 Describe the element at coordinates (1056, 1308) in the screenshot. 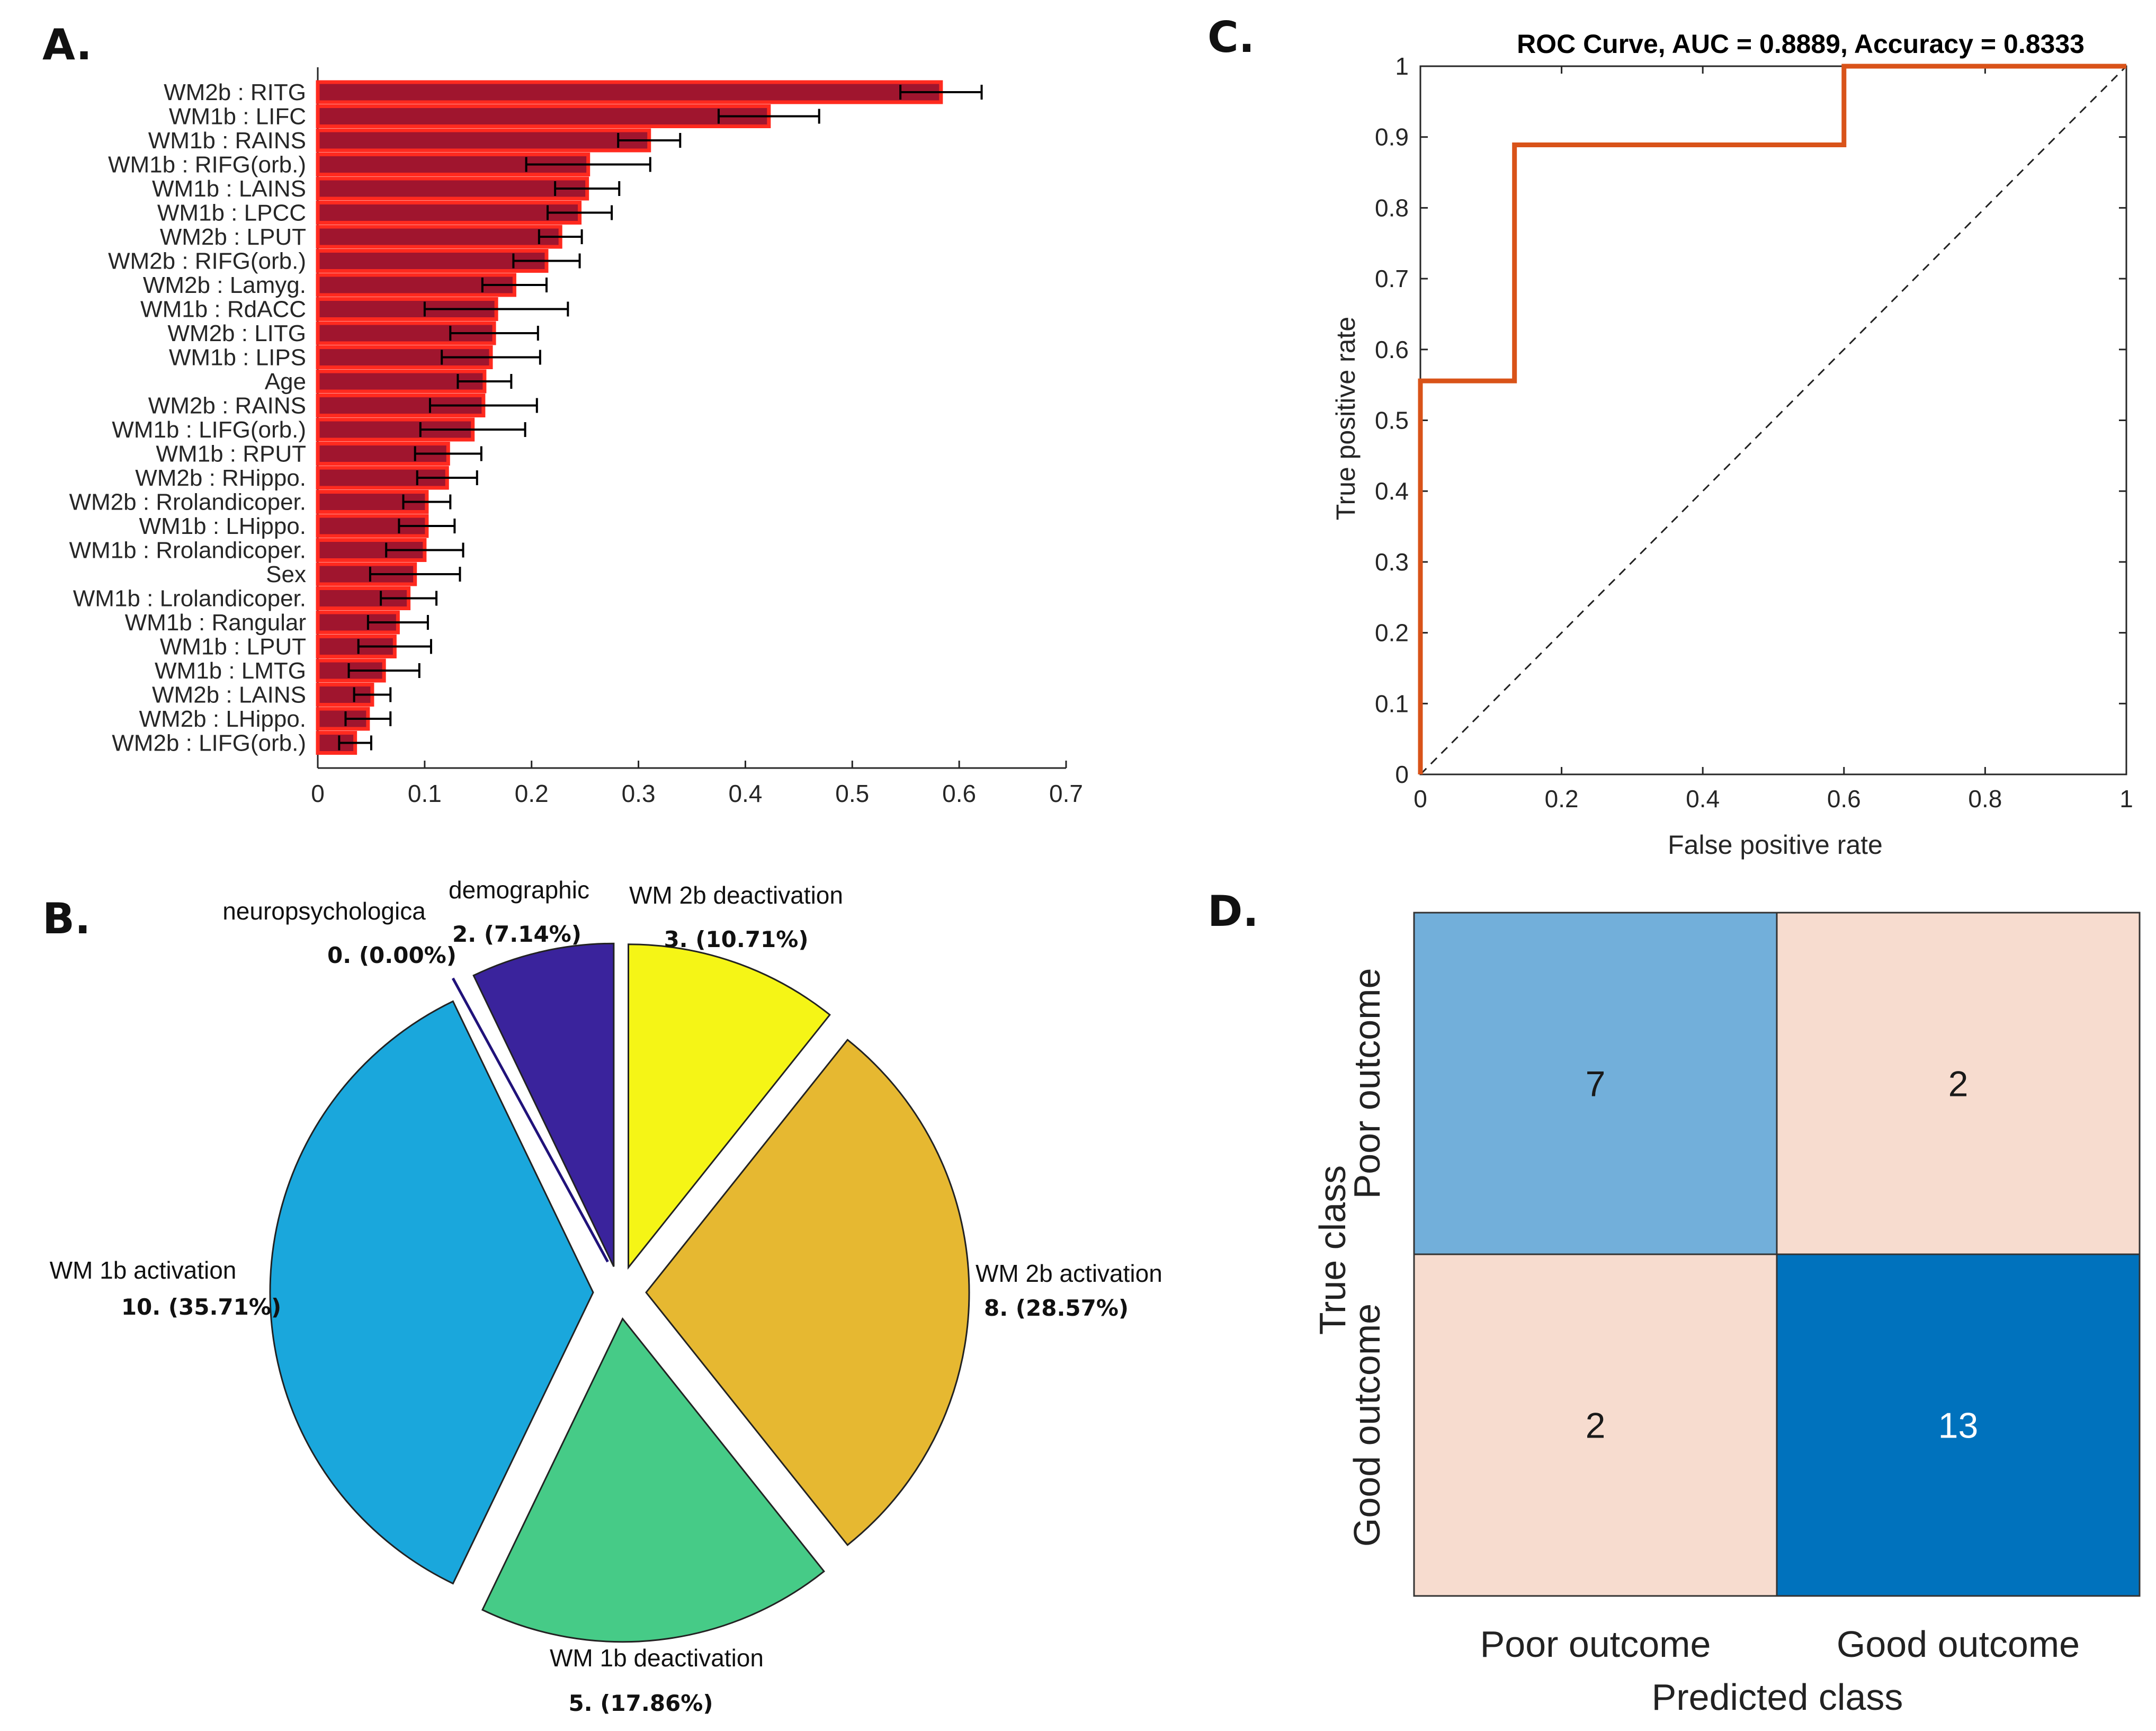

I see `pie-slice-value: 8. (28.57%)` at that location.